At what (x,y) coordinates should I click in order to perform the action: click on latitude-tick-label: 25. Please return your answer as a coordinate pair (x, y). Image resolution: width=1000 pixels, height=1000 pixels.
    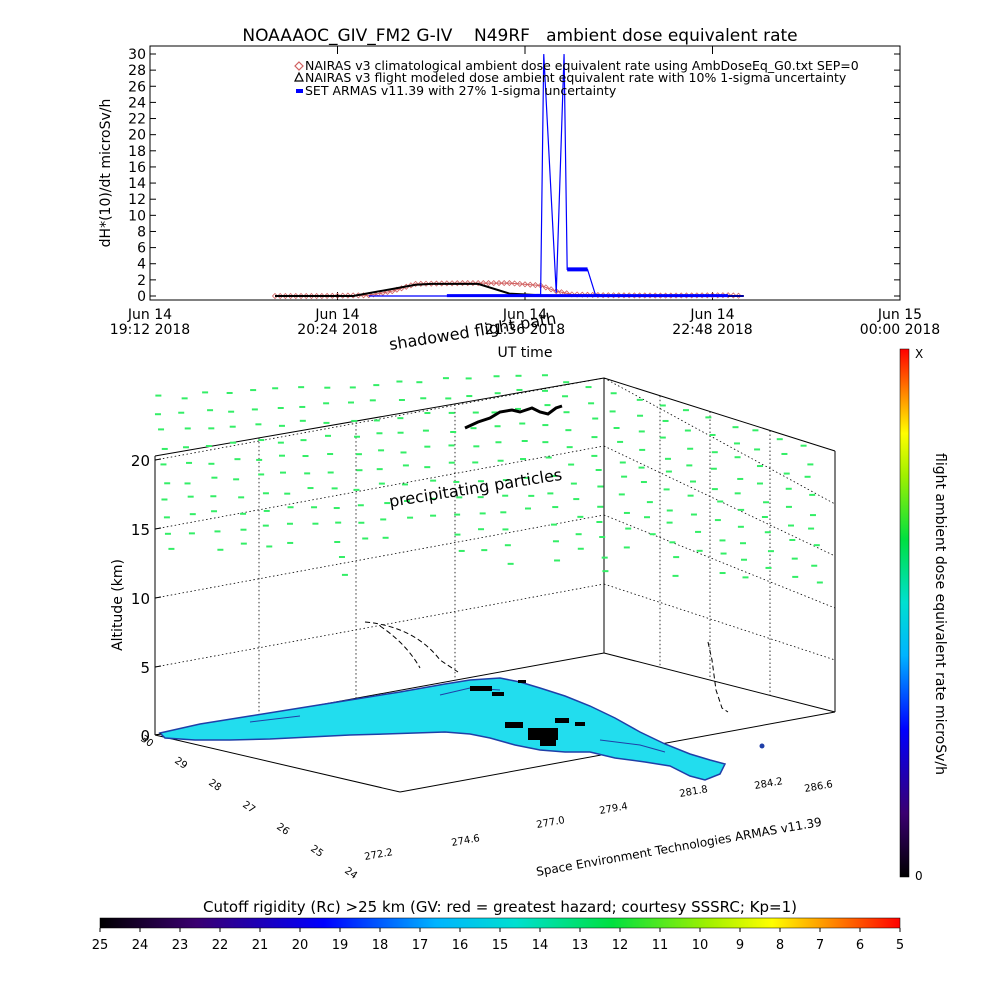
    Looking at the image, I should click on (316, 851).